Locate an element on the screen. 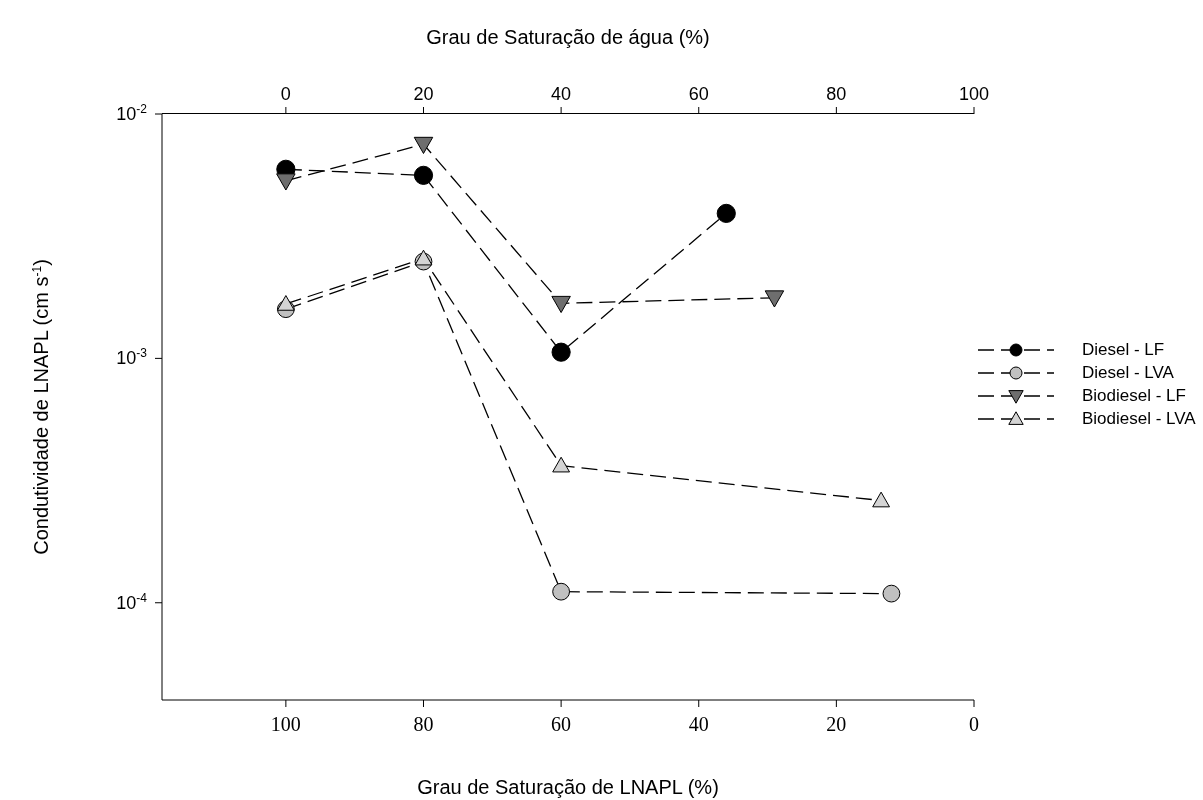 The width and height of the screenshot is (1203, 800). x2-tick-label: 60 is located at coordinates (698, 94).